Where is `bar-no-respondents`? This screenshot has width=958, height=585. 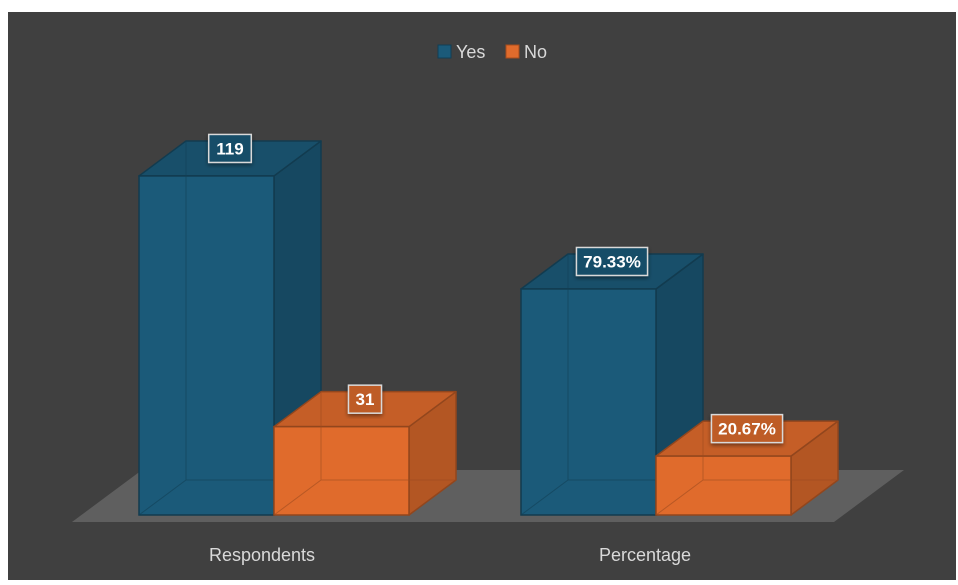
bar-no-respondents is located at coordinates (365, 453).